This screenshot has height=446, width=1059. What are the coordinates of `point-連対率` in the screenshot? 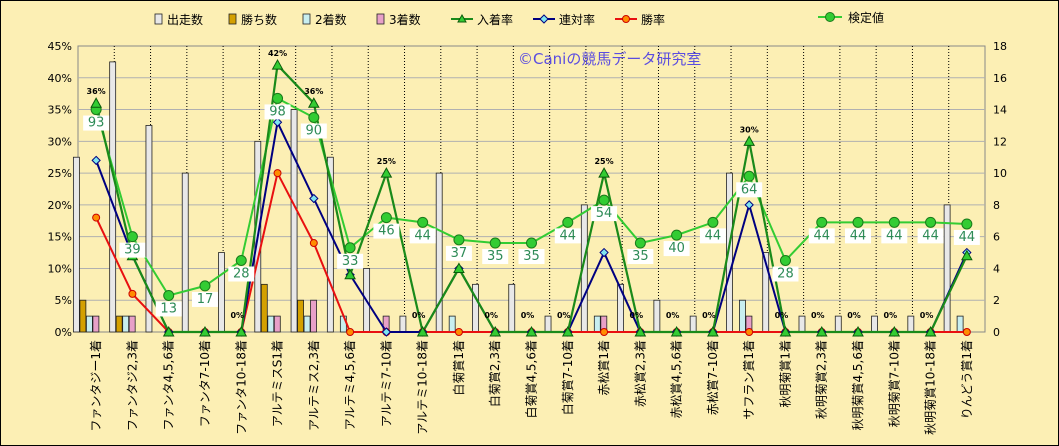 It's located at (314, 198).